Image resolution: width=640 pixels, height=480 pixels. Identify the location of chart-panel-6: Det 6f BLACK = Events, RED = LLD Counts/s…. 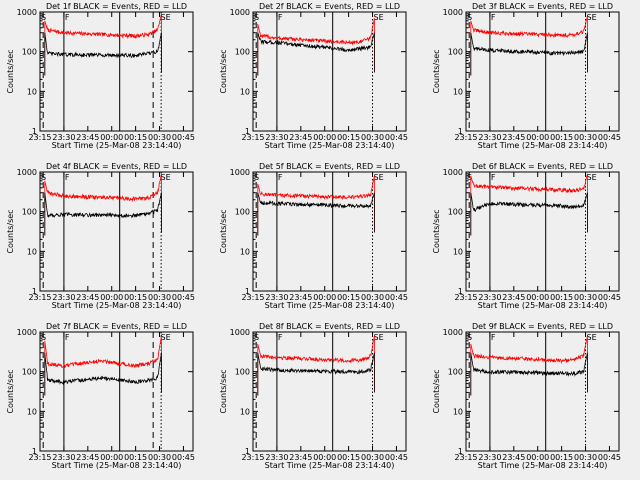
(526, 236).